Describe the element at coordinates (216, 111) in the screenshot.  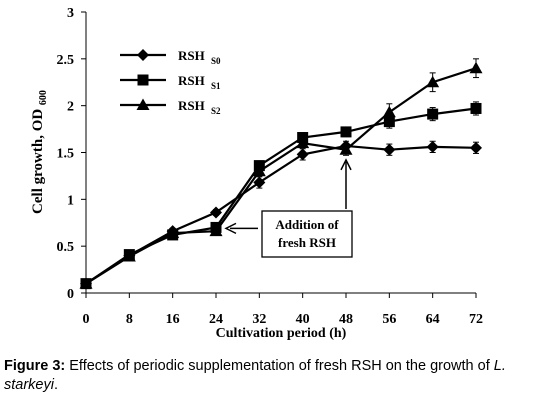
I see `legend-label-subscript: S2` at that location.